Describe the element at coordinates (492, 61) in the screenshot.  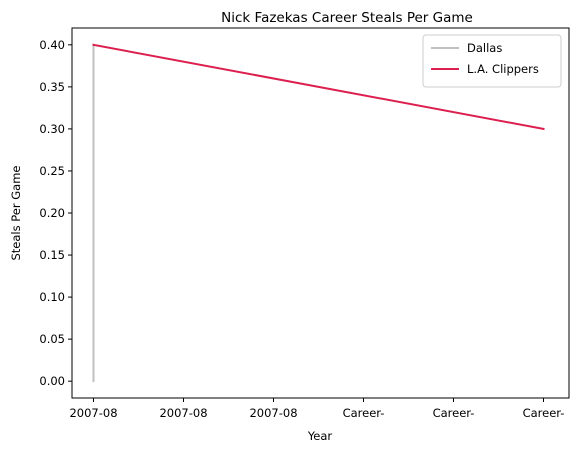
I see `legend: Dallas L.A. Clippers` at that location.